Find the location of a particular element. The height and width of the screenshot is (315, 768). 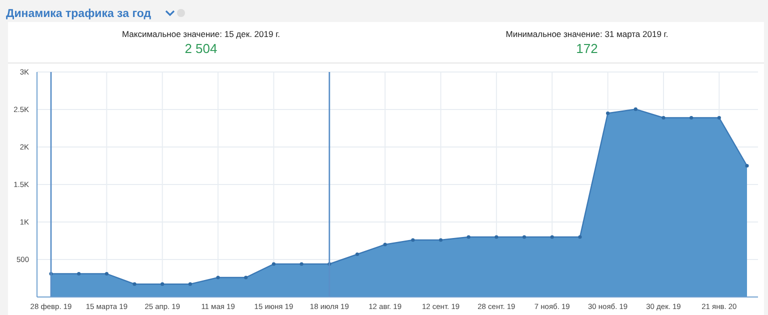

chart-title: Динамика трафика за год is located at coordinates (79, 14).